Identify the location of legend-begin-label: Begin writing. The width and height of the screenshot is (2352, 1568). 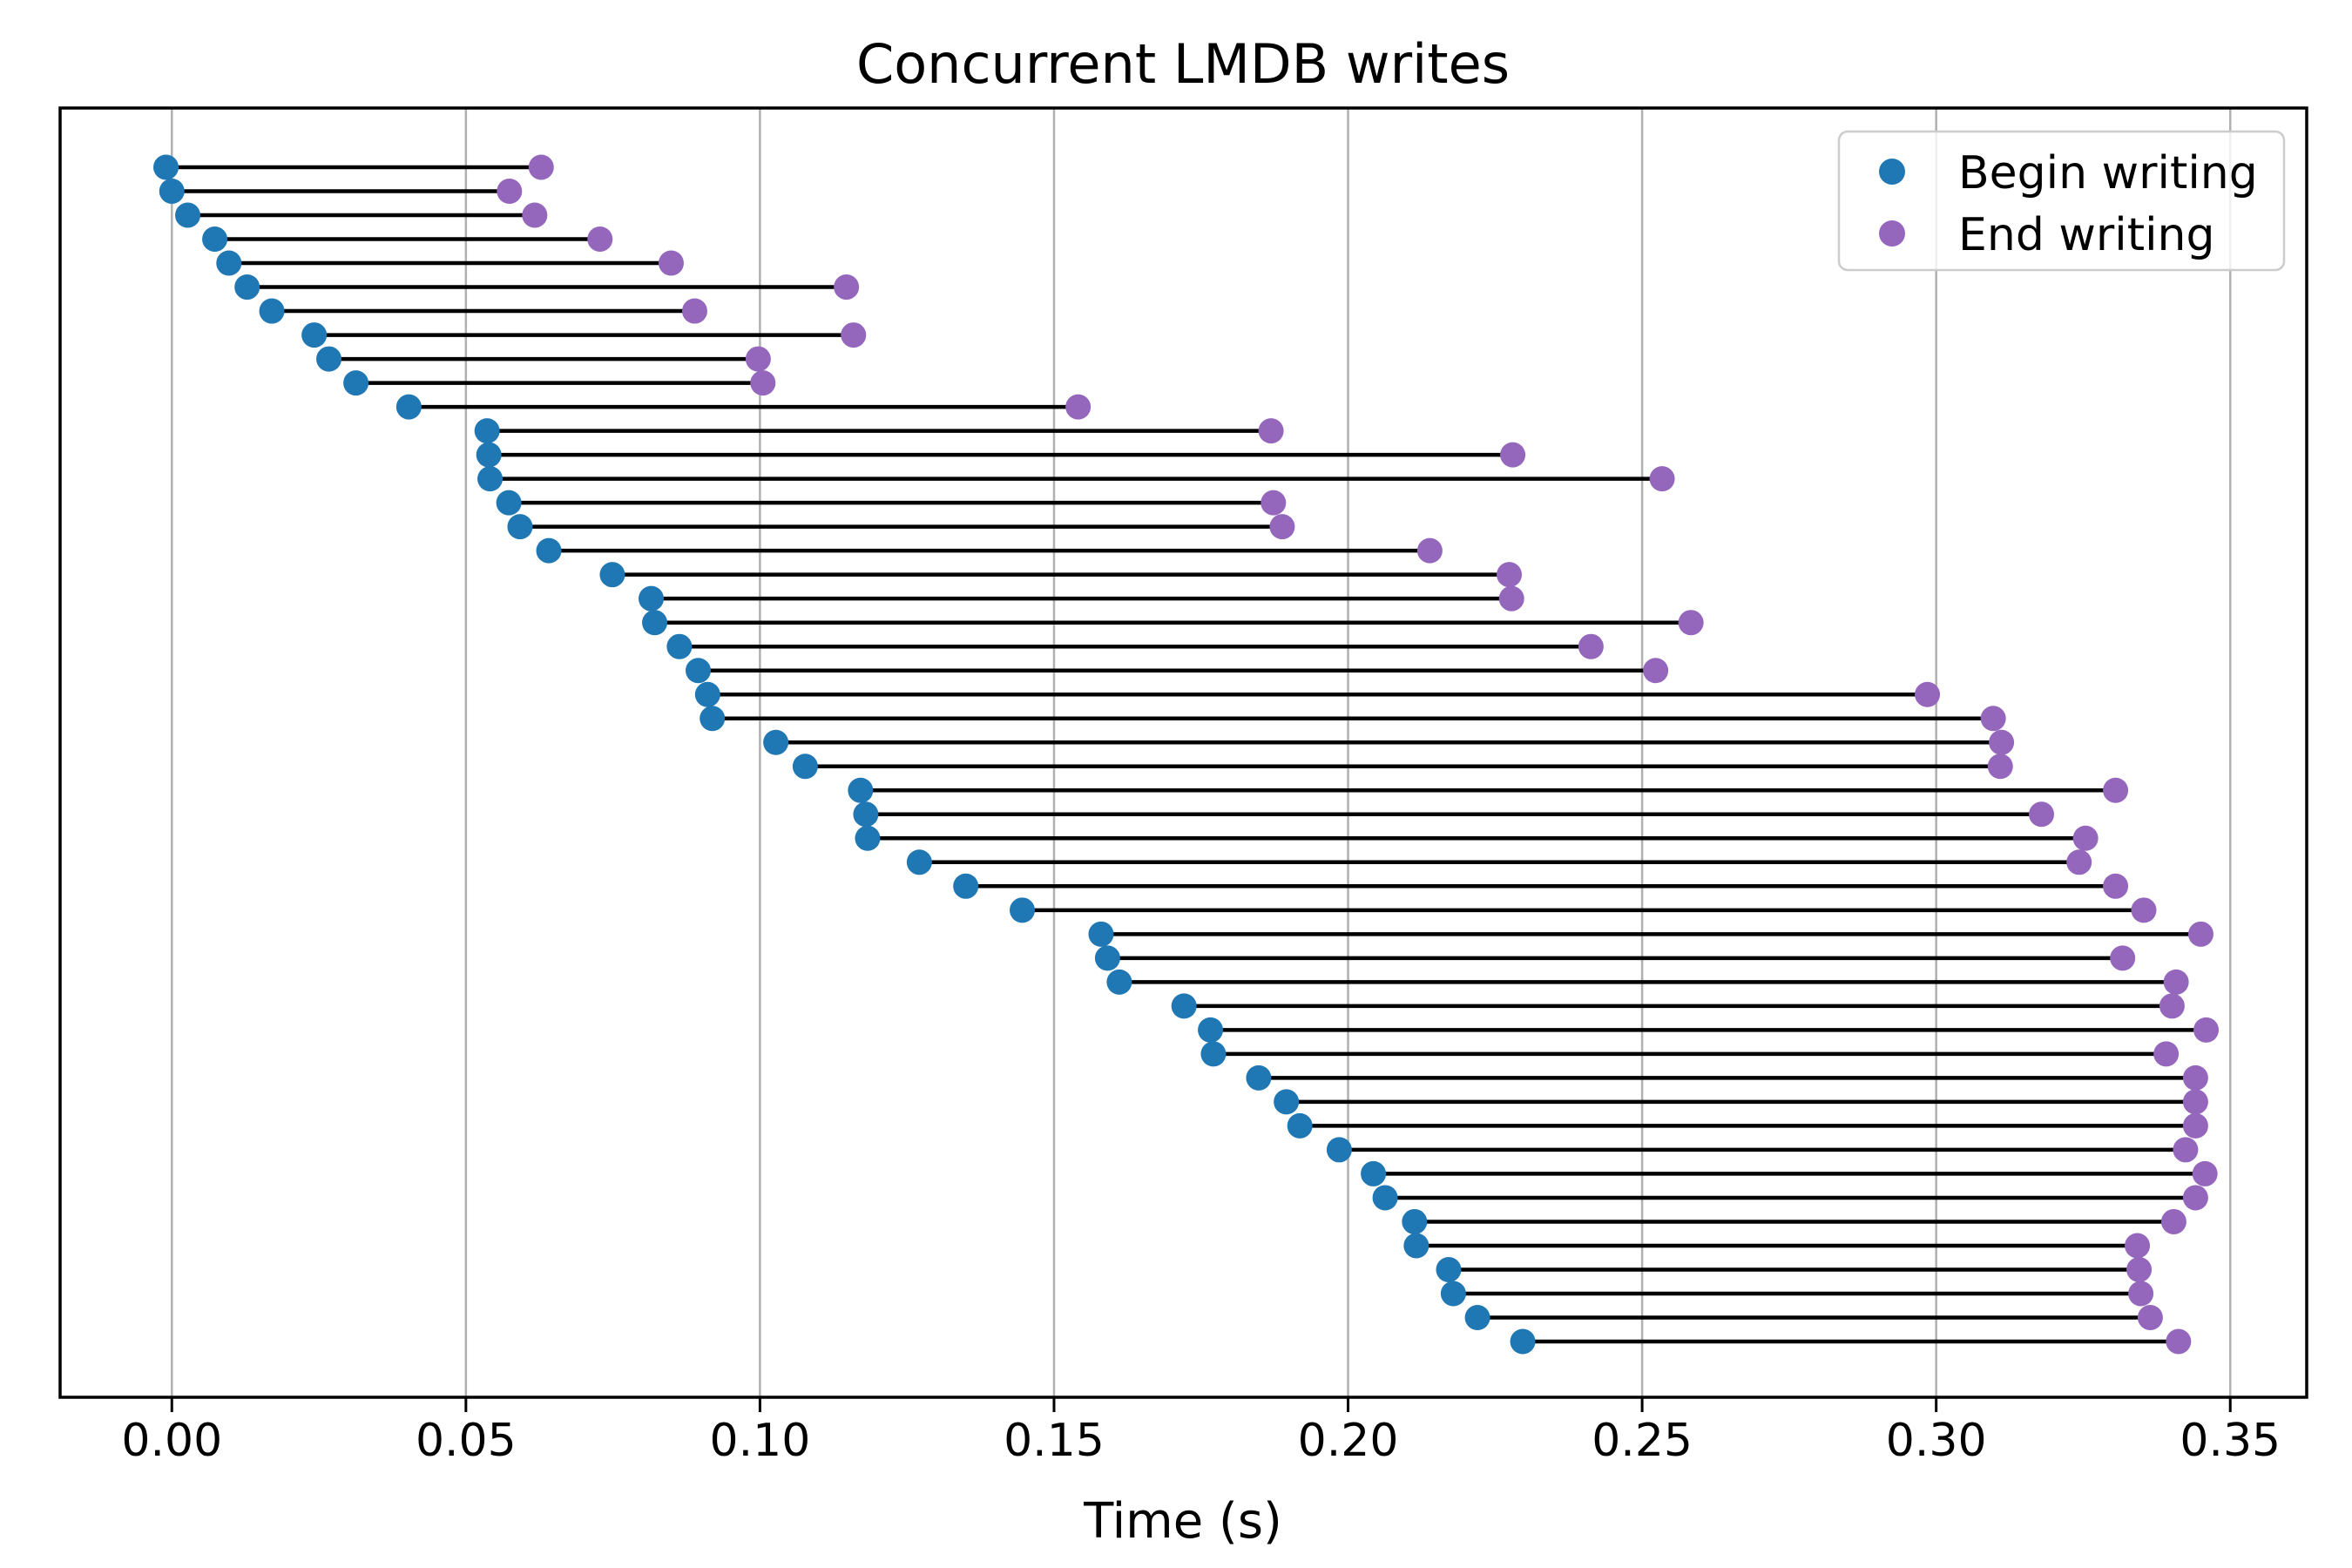
(2108, 173).